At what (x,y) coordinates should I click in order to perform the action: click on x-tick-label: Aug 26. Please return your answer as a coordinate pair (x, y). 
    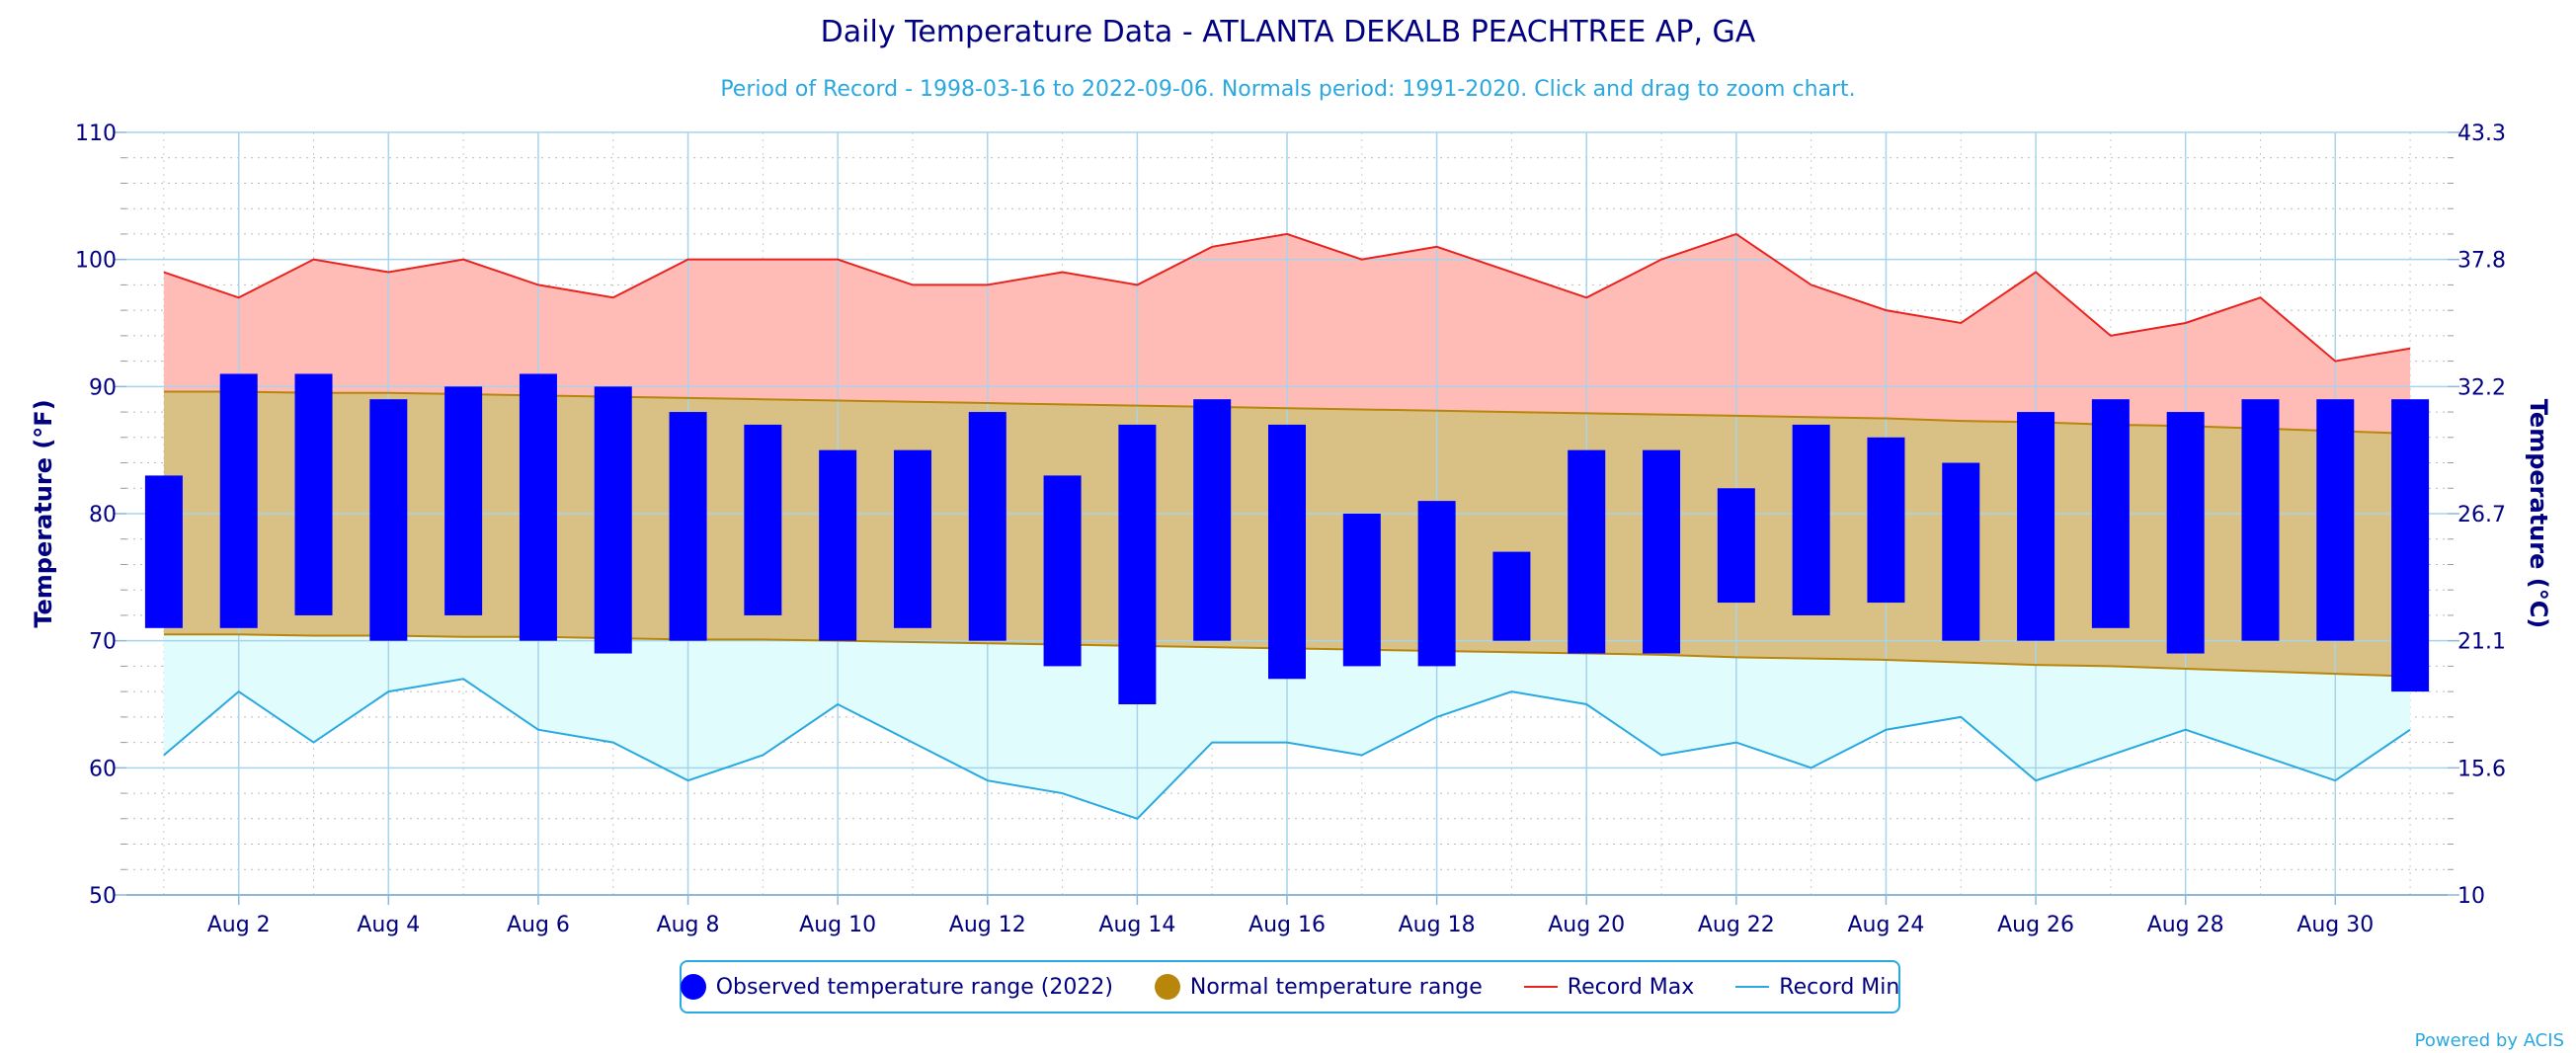
    Looking at the image, I should click on (2035, 925).